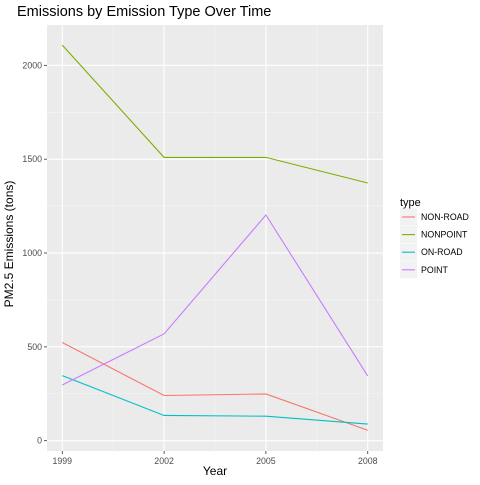 This screenshot has width=480, height=485. Describe the element at coordinates (32, 253) in the screenshot. I see `y-tick-label: 1000` at that location.